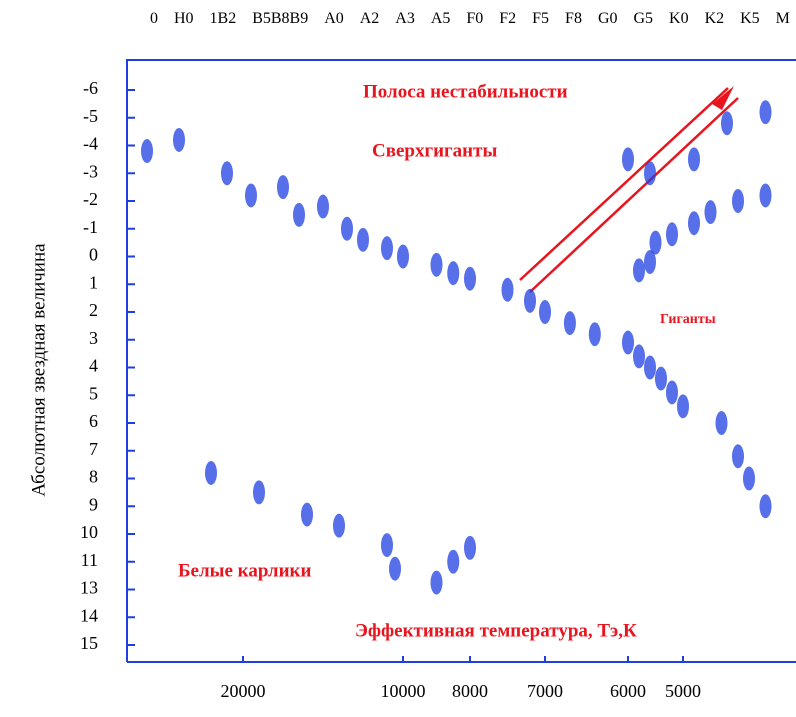 This screenshot has width=796, height=717. Describe the element at coordinates (244, 570) in the screenshot. I see `annotation: Белые карлики` at that location.